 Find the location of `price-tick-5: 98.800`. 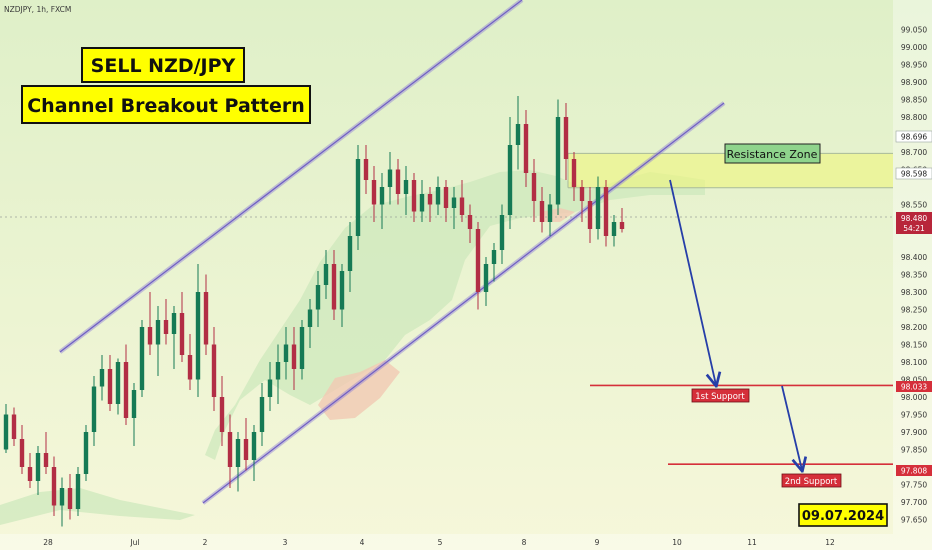

price-tick-5: 98.800 is located at coordinates (914, 117).